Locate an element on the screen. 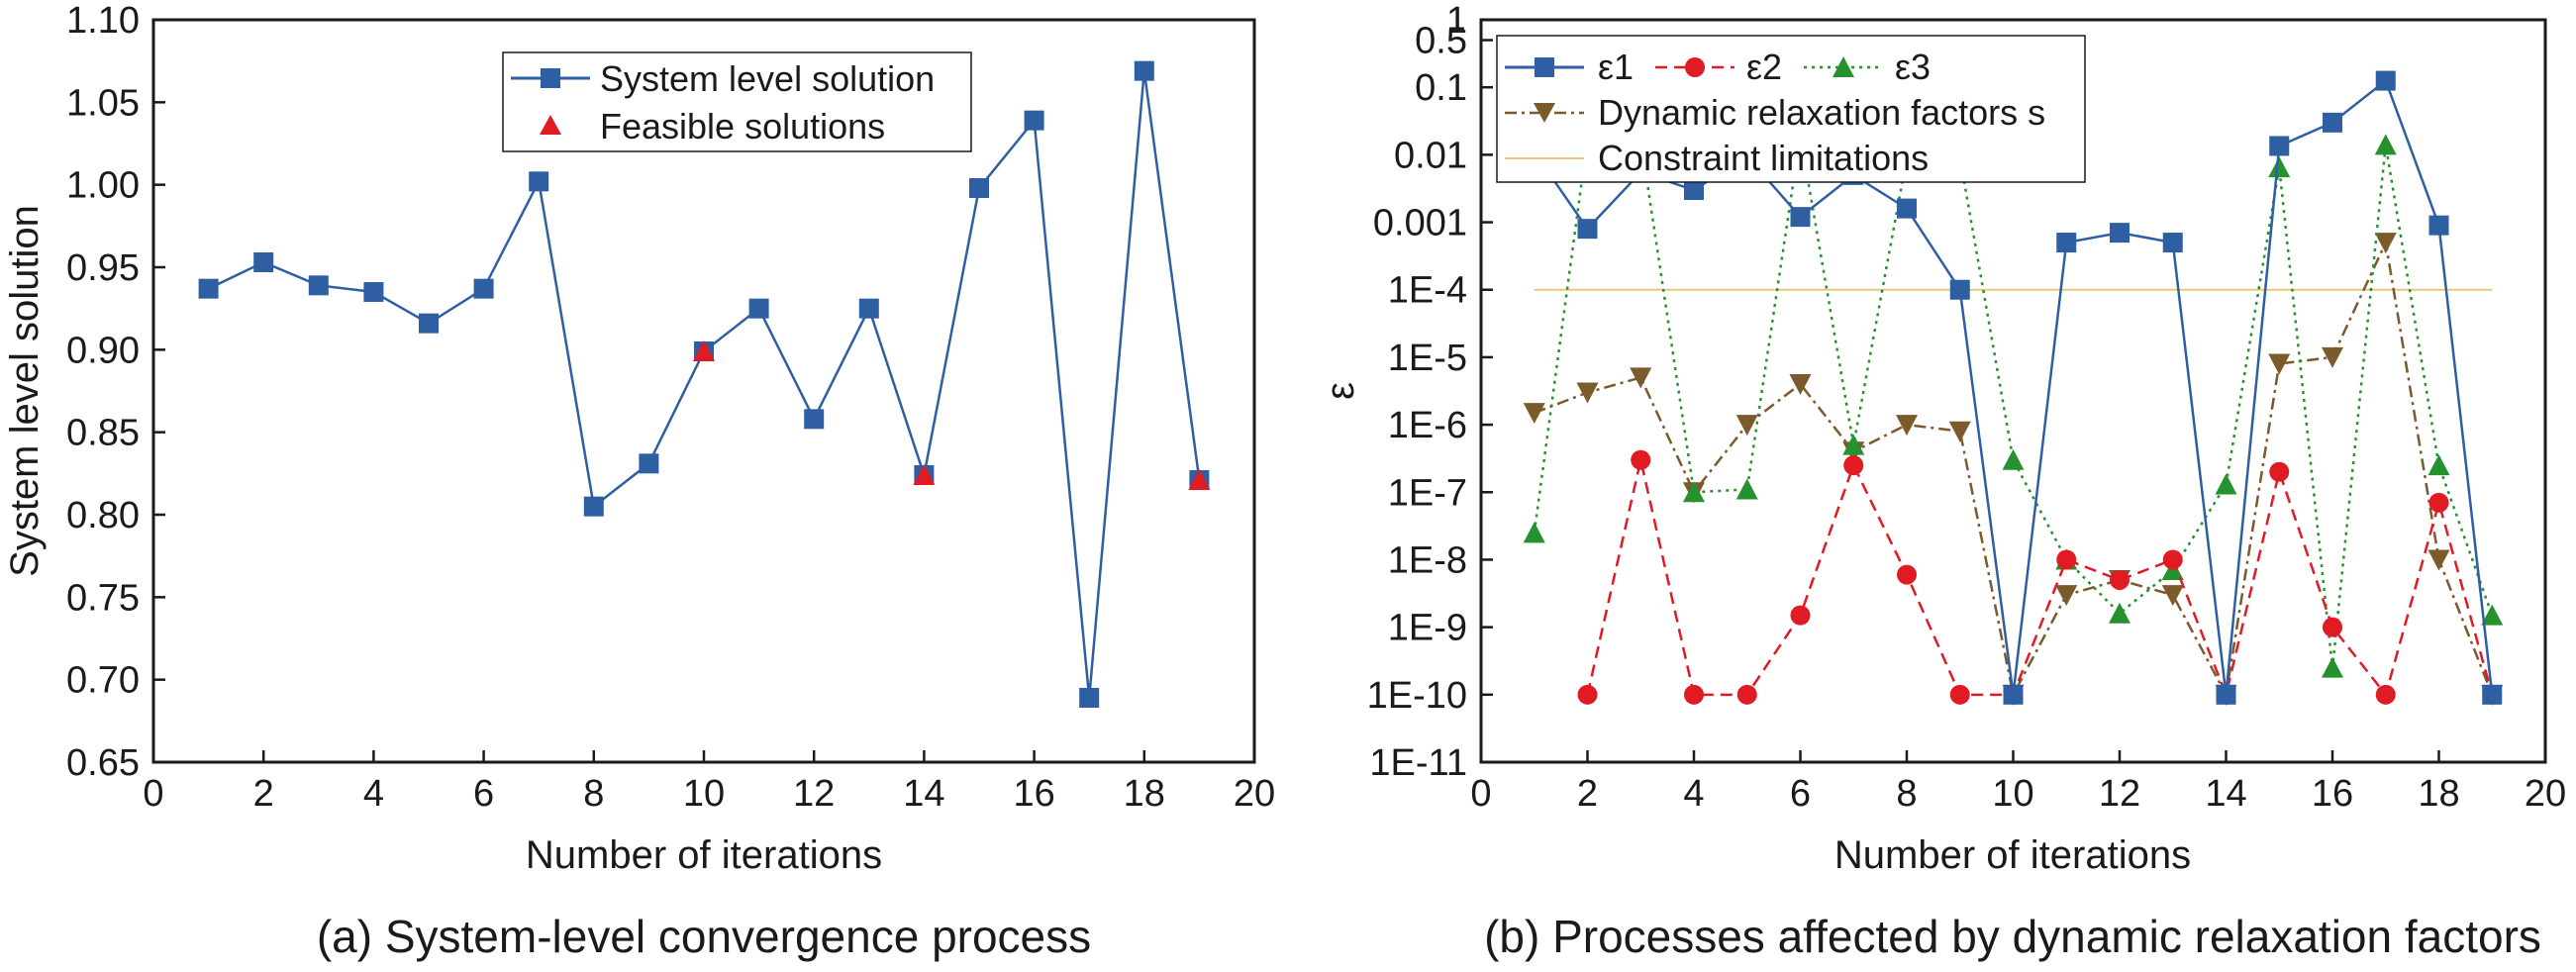 The height and width of the screenshot is (972, 2576). chart-a-y-tick-label: 0.85 is located at coordinates (103, 433).